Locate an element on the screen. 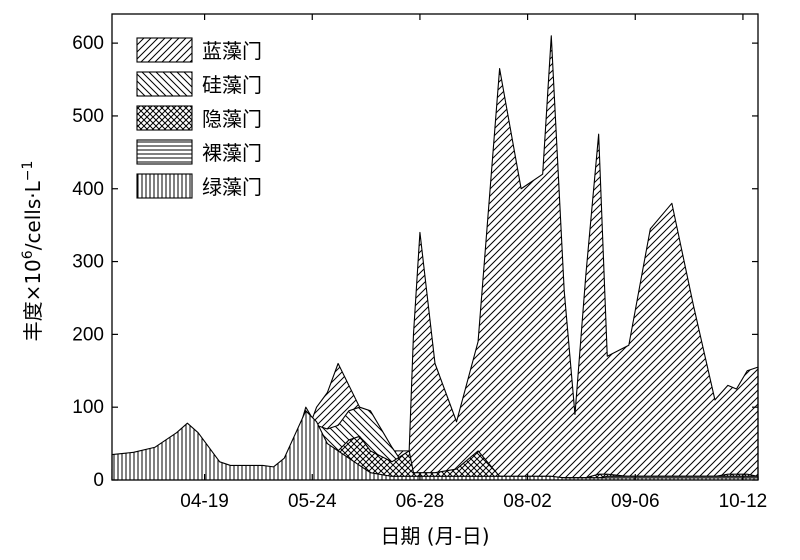  y-tick-label-3: 300 is located at coordinates (88, 262).